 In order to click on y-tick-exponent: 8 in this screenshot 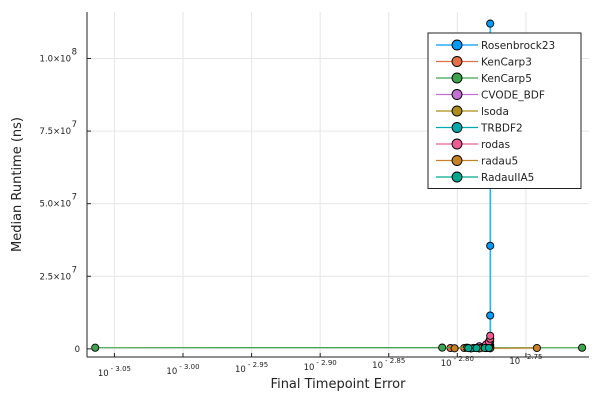, I will do `click(74, 52)`.